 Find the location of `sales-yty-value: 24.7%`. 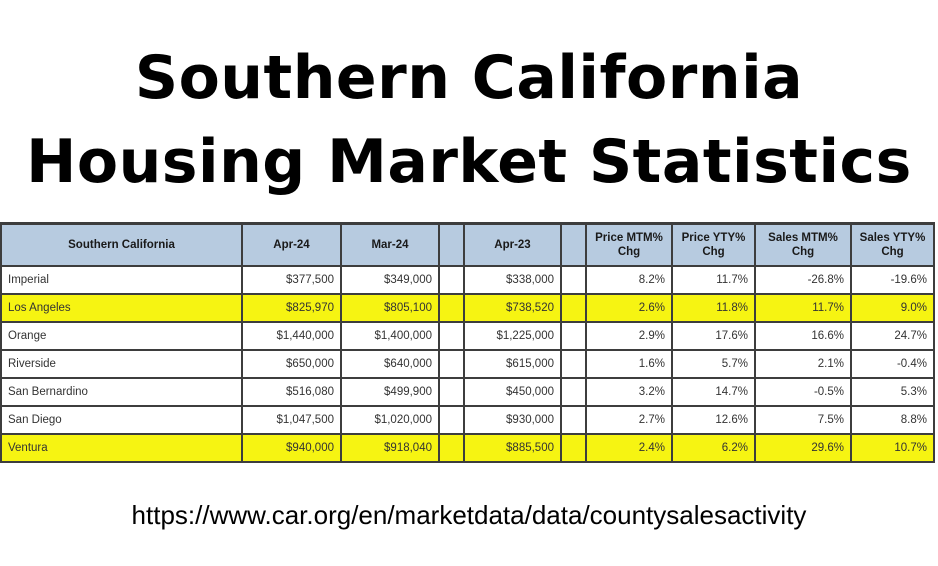

sales-yty-value: 24.7% is located at coordinates (892, 336).